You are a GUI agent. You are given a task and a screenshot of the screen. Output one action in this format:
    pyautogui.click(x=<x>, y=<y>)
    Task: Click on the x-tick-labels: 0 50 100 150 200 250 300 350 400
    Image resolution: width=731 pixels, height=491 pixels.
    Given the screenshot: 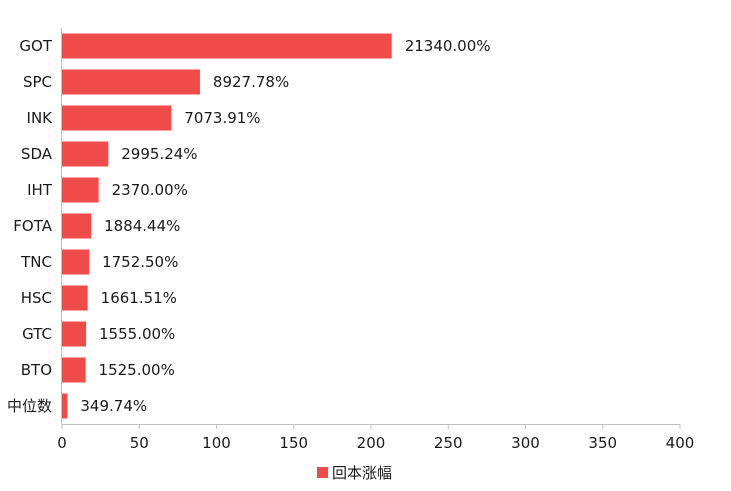 What is the action you would take?
    pyautogui.click(x=375, y=438)
    